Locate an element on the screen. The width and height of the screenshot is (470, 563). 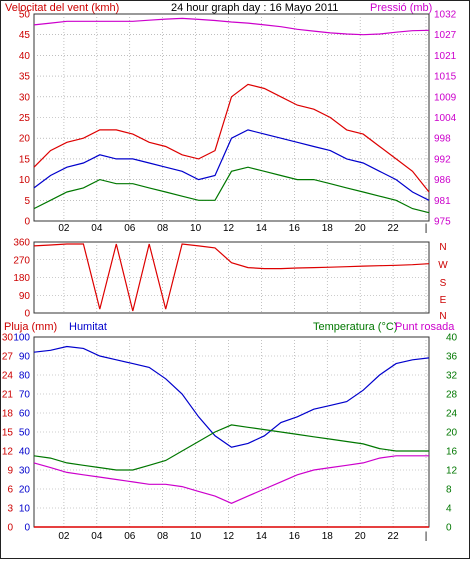
humidity-axis-ticks: 0 10 20 30 40 50 60 70 80 90 100 is located at coordinates (21, 433).